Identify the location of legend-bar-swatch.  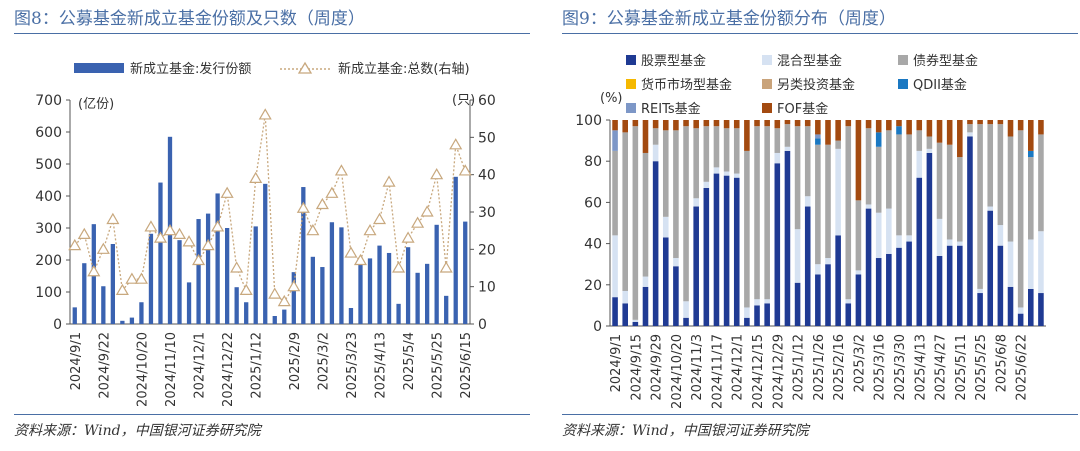
(99, 68).